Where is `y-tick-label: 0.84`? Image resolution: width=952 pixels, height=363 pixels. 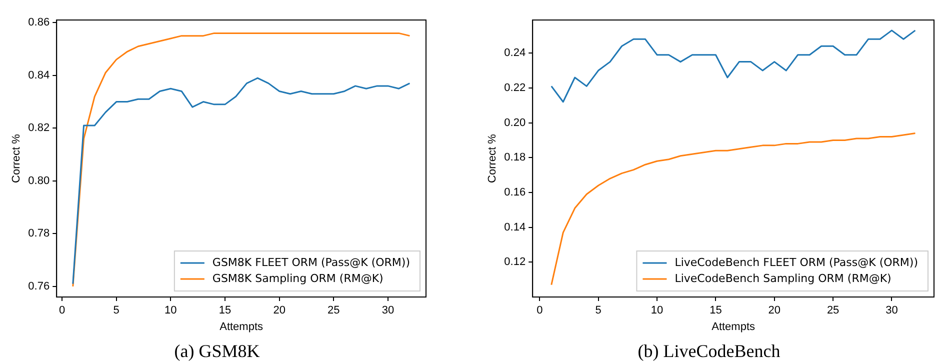 y-tick-label: 0.84 is located at coordinates (39, 75).